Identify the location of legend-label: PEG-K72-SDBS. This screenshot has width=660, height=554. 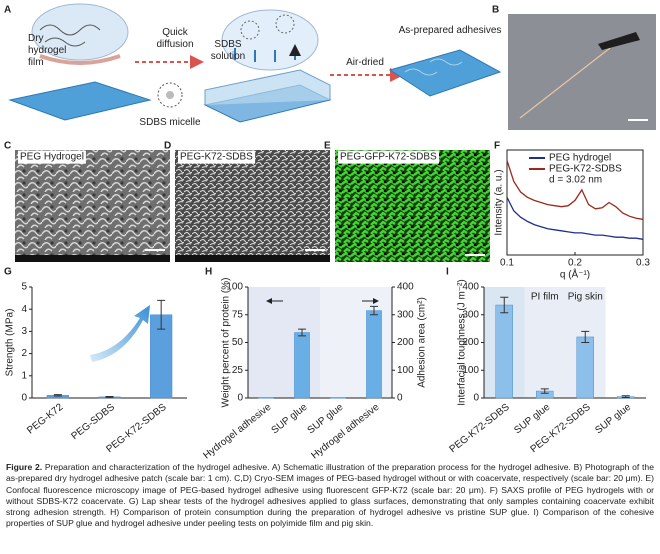
(585, 169).